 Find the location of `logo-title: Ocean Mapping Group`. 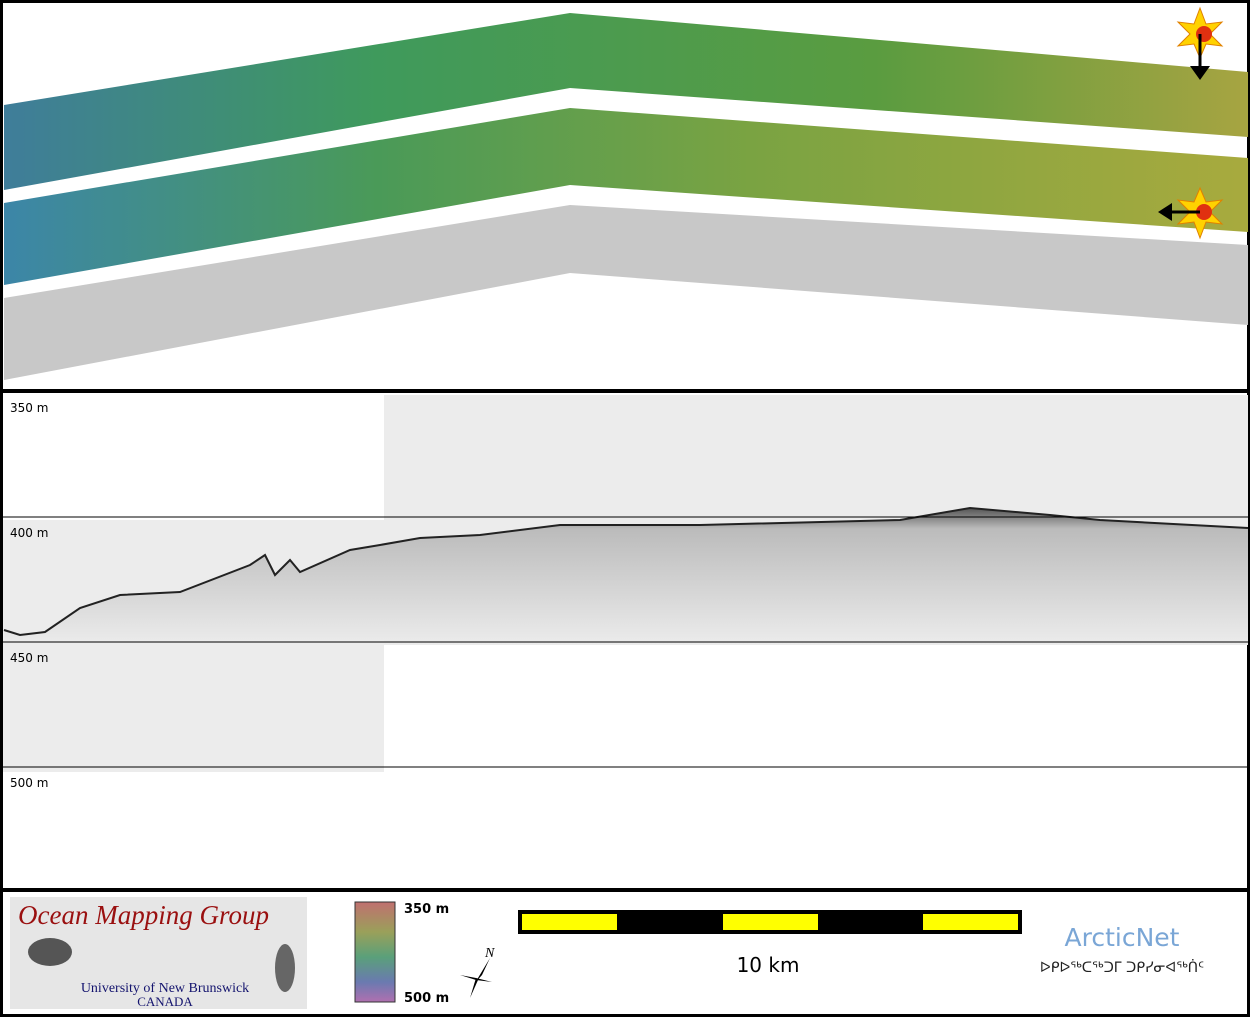

logo-title: Ocean Mapping Group is located at coordinates (143, 915).